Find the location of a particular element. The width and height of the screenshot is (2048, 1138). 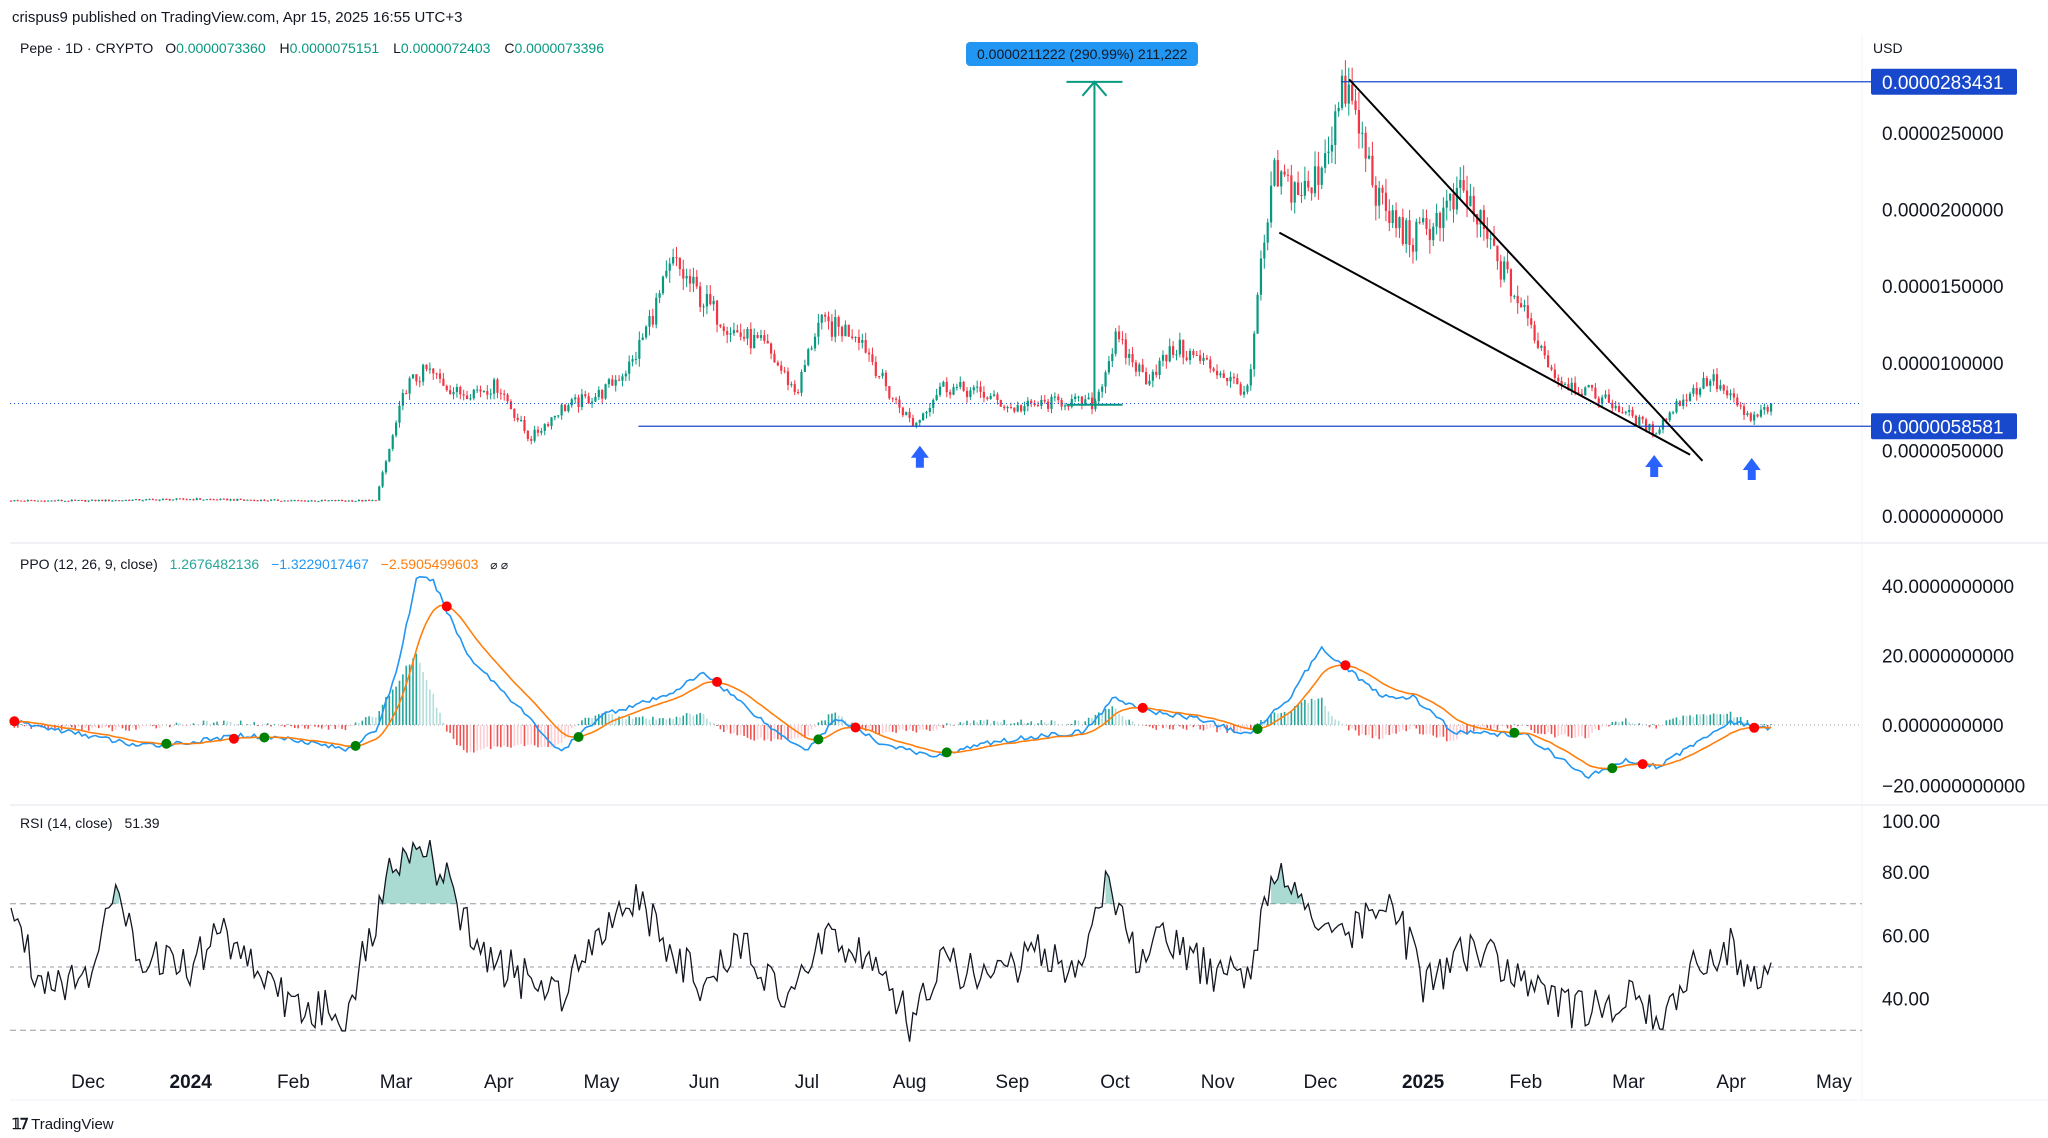

hidden-icon: ⌀ ⌀ is located at coordinates (499, 565).